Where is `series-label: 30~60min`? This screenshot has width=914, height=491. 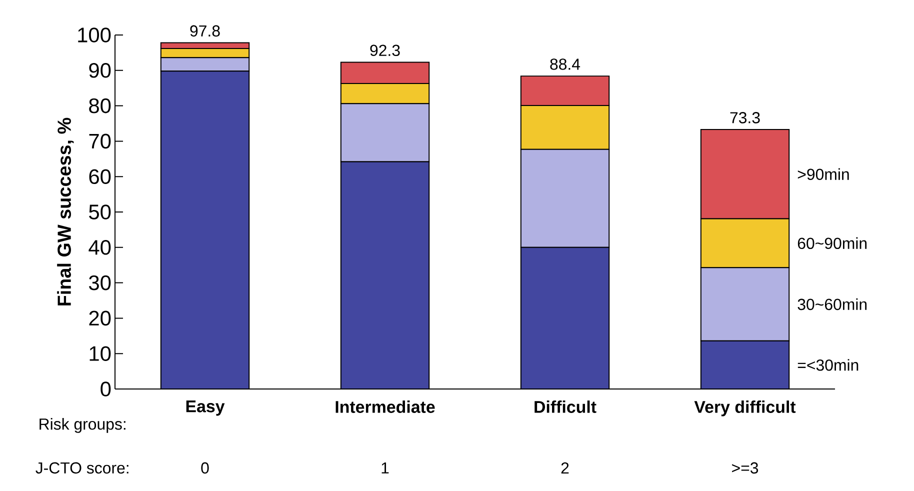
series-label: 30~60min is located at coordinates (832, 304).